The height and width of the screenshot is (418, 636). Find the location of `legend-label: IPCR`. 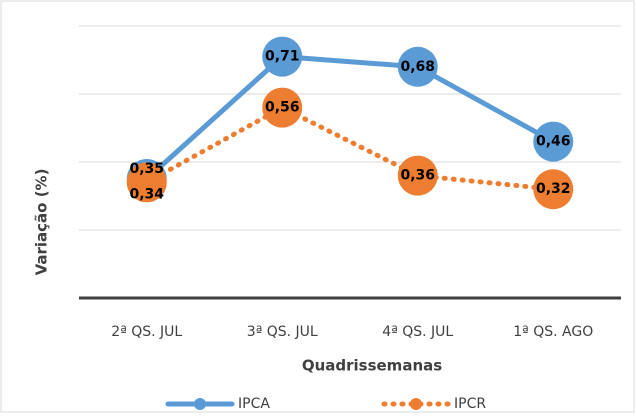

legend-label: IPCR is located at coordinates (470, 404).